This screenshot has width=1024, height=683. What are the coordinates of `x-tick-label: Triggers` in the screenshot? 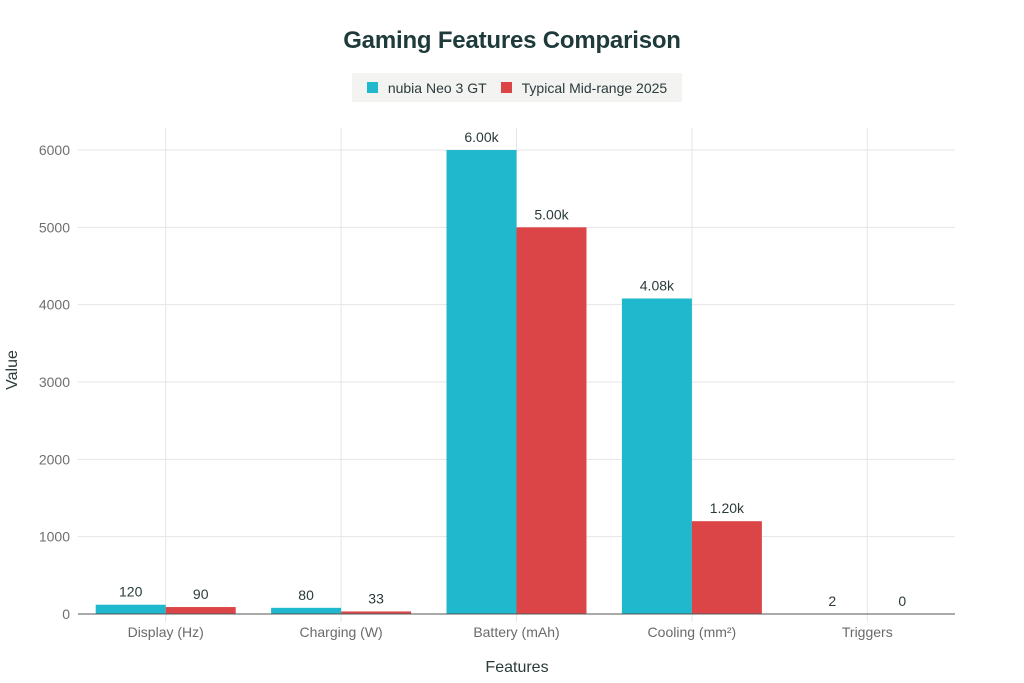 It's located at (867, 632).